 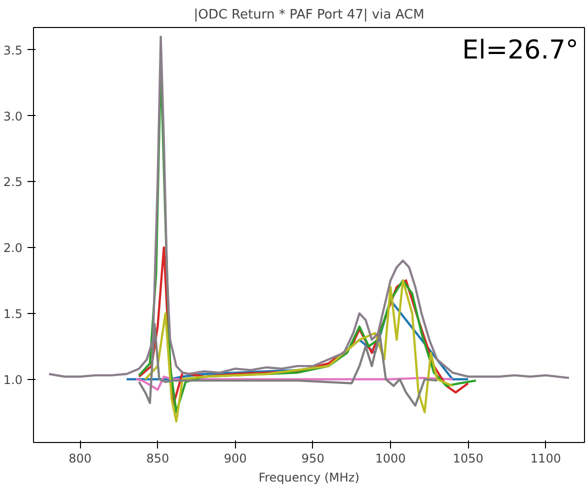 I want to click on x-tick-label: 1050, so click(x=468, y=459).